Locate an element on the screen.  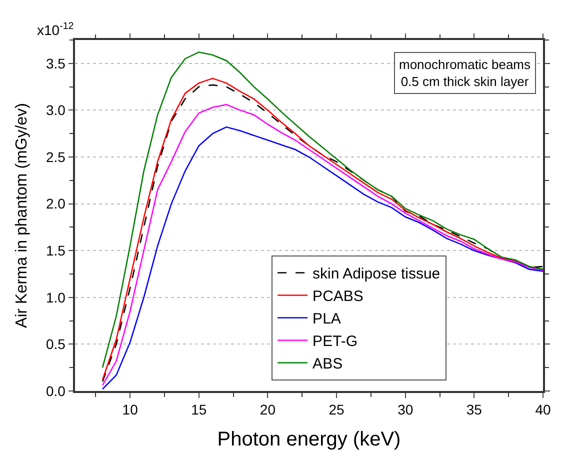
legend-label: PLA is located at coordinates (326, 319).